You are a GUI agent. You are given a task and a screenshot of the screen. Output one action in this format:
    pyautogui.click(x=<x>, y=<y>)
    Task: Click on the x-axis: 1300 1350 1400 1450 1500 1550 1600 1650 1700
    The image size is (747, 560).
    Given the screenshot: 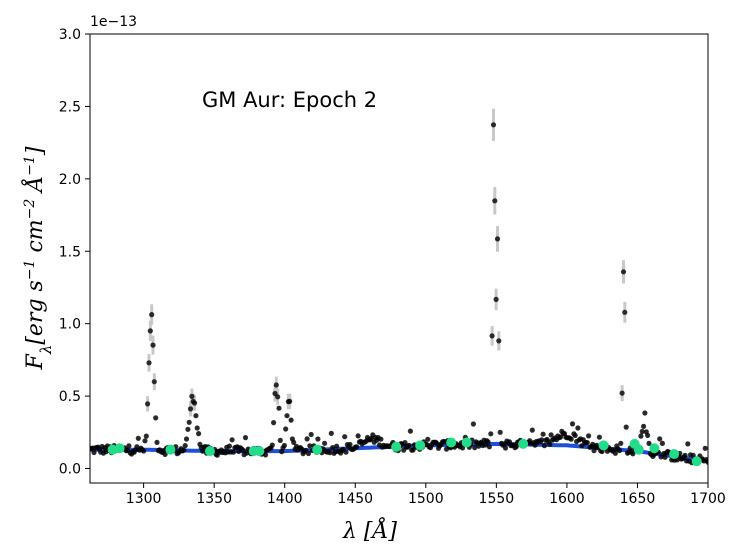 What is the action you would take?
    pyautogui.click(x=426, y=495)
    